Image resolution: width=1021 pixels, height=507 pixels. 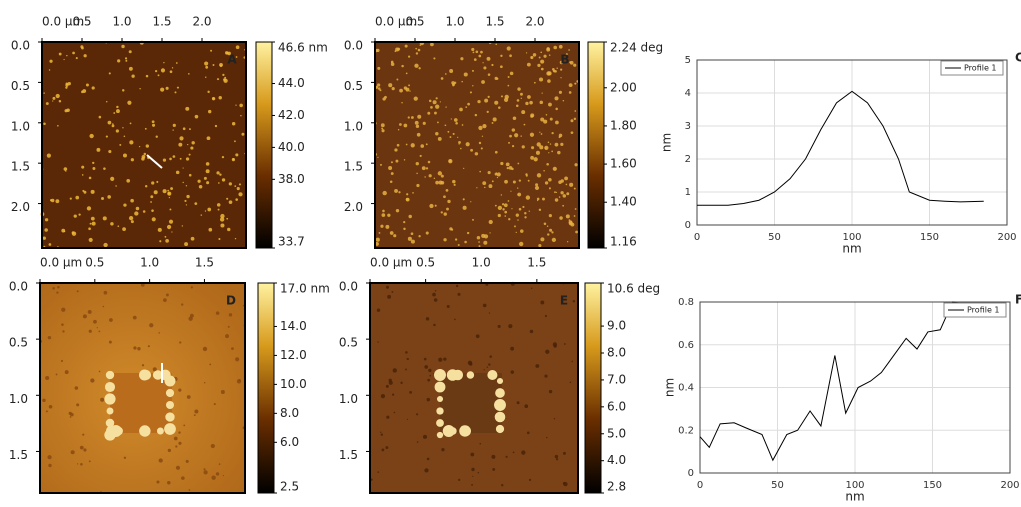 What do you see at coordinates (851, 249) in the screenshot?
I see `x-axis-label: nm` at bounding box center [851, 249].